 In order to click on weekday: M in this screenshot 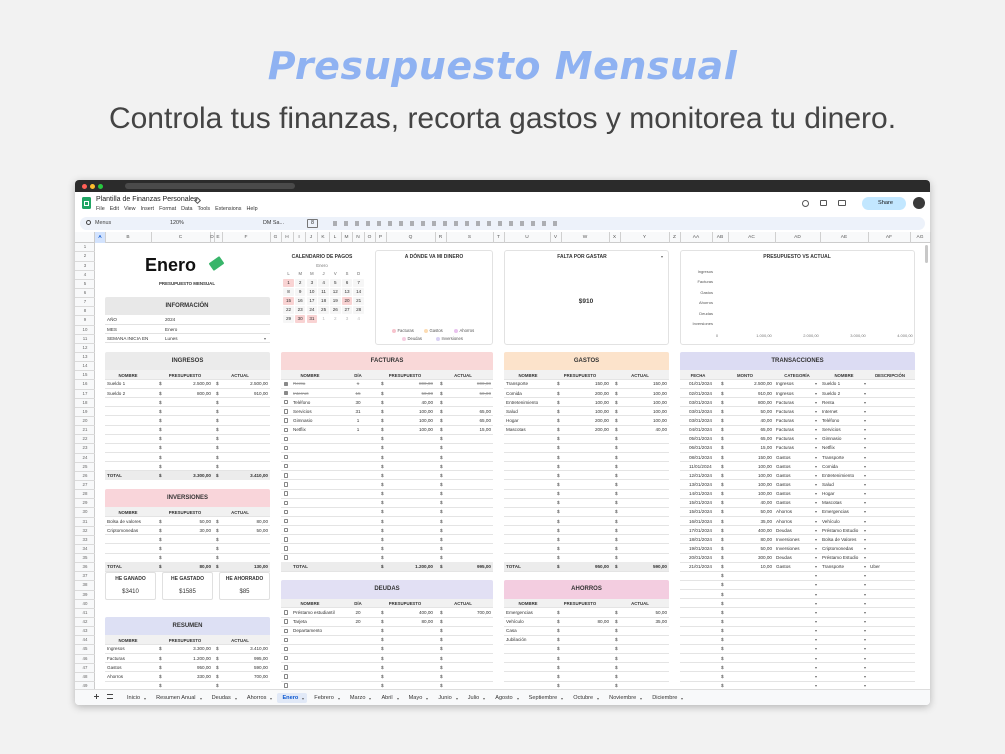, I will do `click(300, 273)`.